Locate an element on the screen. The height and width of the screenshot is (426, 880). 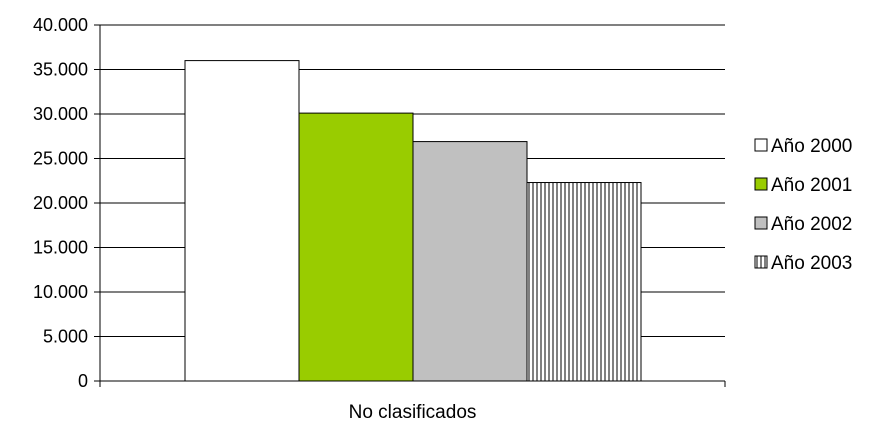
y-tick-label: 15.000 is located at coordinates (60, 248).